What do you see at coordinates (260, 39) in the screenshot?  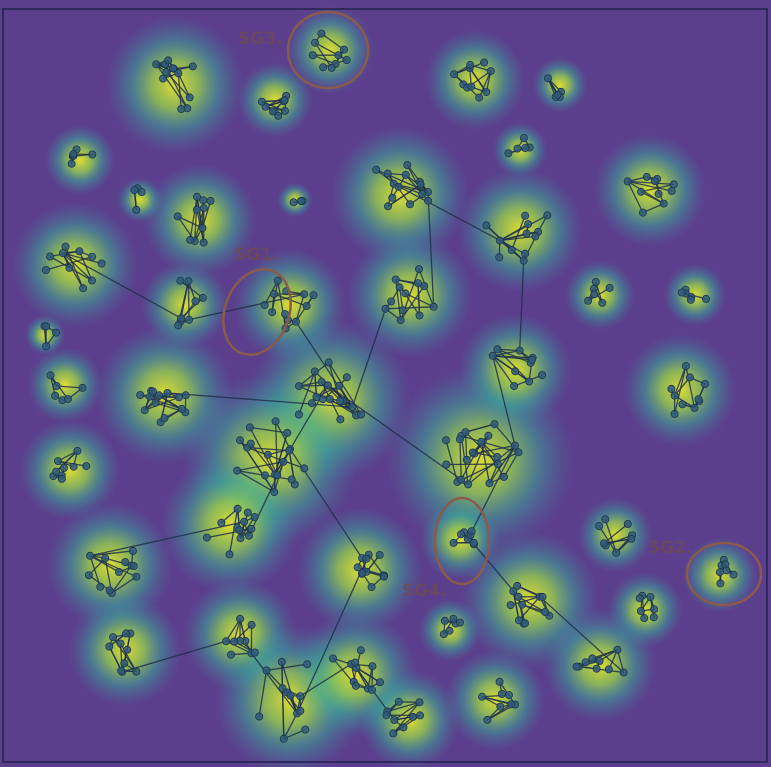 I see `sg3-label: SG3.` at bounding box center [260, 39].